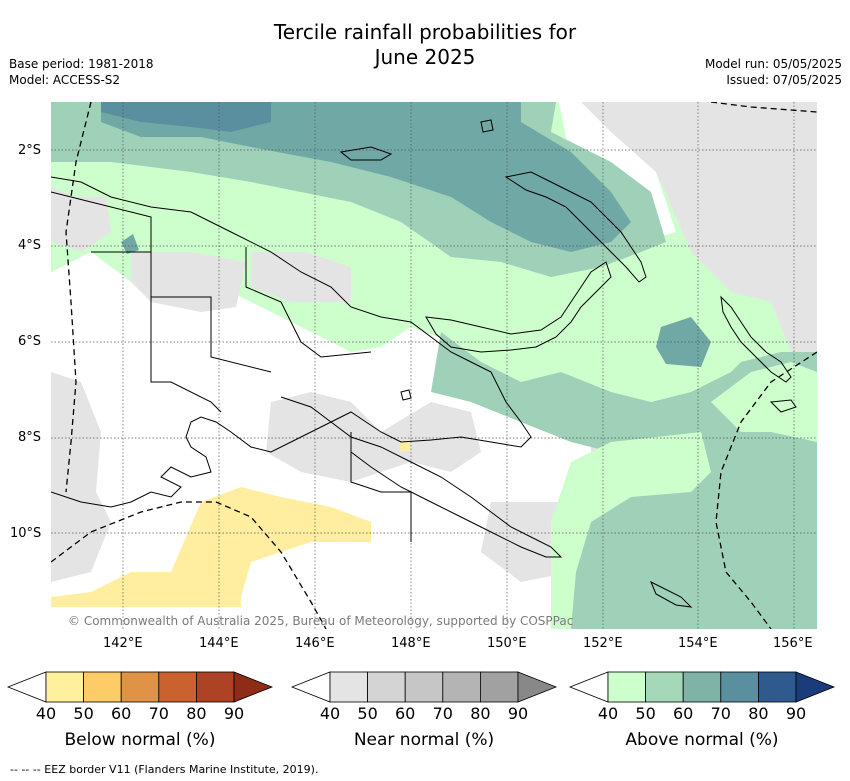 Image resolution: width=850 pixels, height=781 pixels. Describe the element at coordinates (773, 64) in the screenshot. I see `model-run: Model run: 05/05/2025` at that location.